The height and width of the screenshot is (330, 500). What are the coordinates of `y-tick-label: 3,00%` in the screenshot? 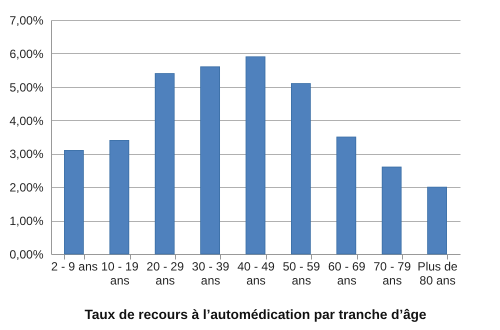 It's located at (26, 154).